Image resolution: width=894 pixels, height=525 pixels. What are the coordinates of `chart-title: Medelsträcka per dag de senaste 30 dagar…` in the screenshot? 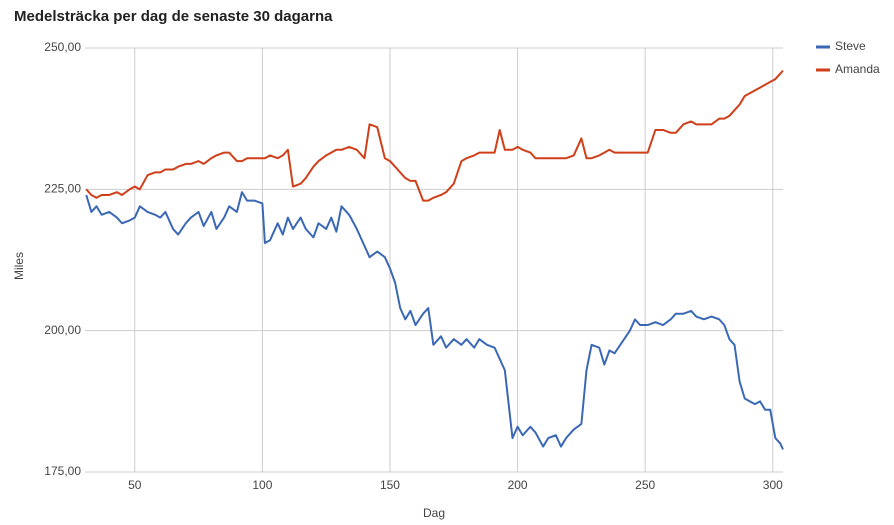 It's located at (173, 16).